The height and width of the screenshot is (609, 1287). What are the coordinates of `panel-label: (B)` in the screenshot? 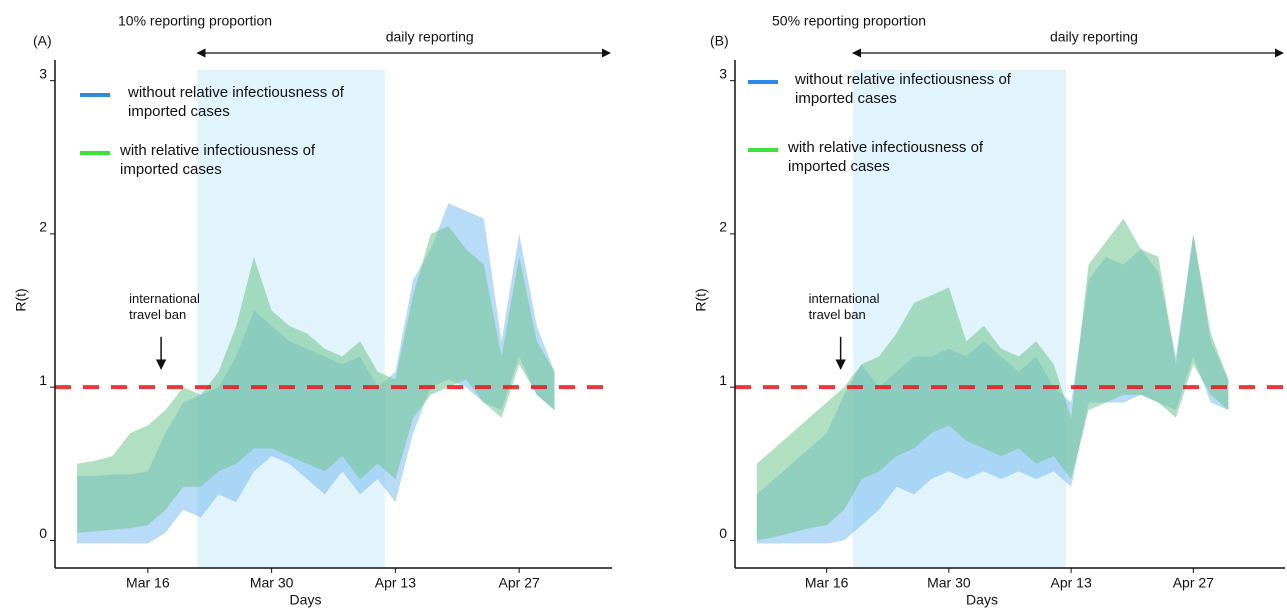 It's located at (719, 41).